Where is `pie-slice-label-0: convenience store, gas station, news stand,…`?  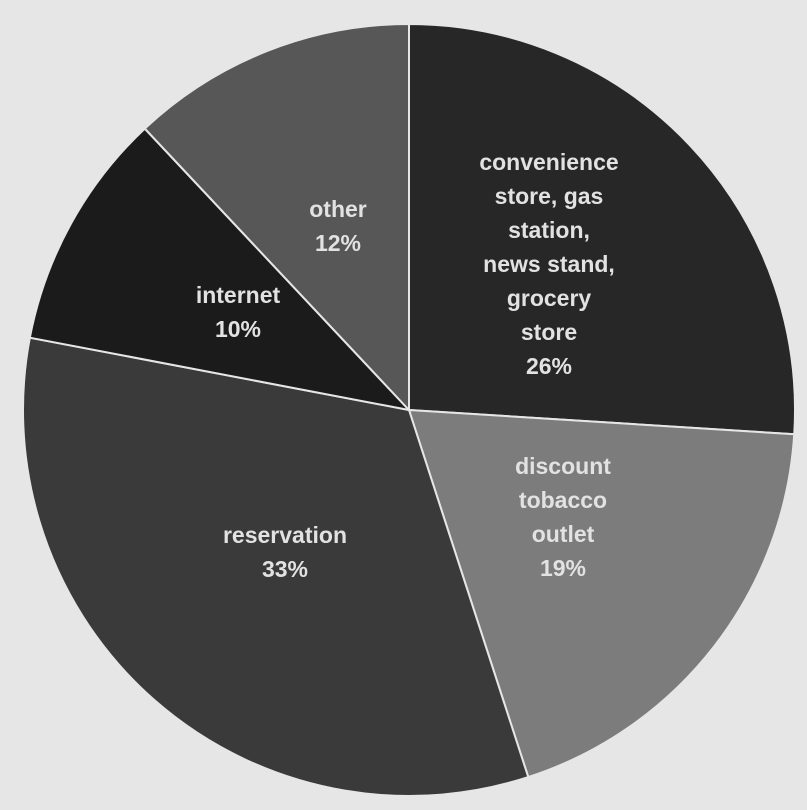
pie-slice-label-0: convenience store, gas station, news stand,… is located at coordinates (548, 264).